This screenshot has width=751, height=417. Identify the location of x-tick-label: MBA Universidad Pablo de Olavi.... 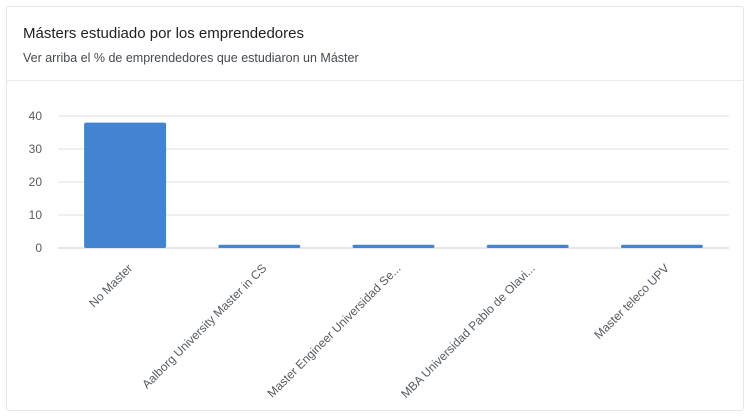
(468, 331).